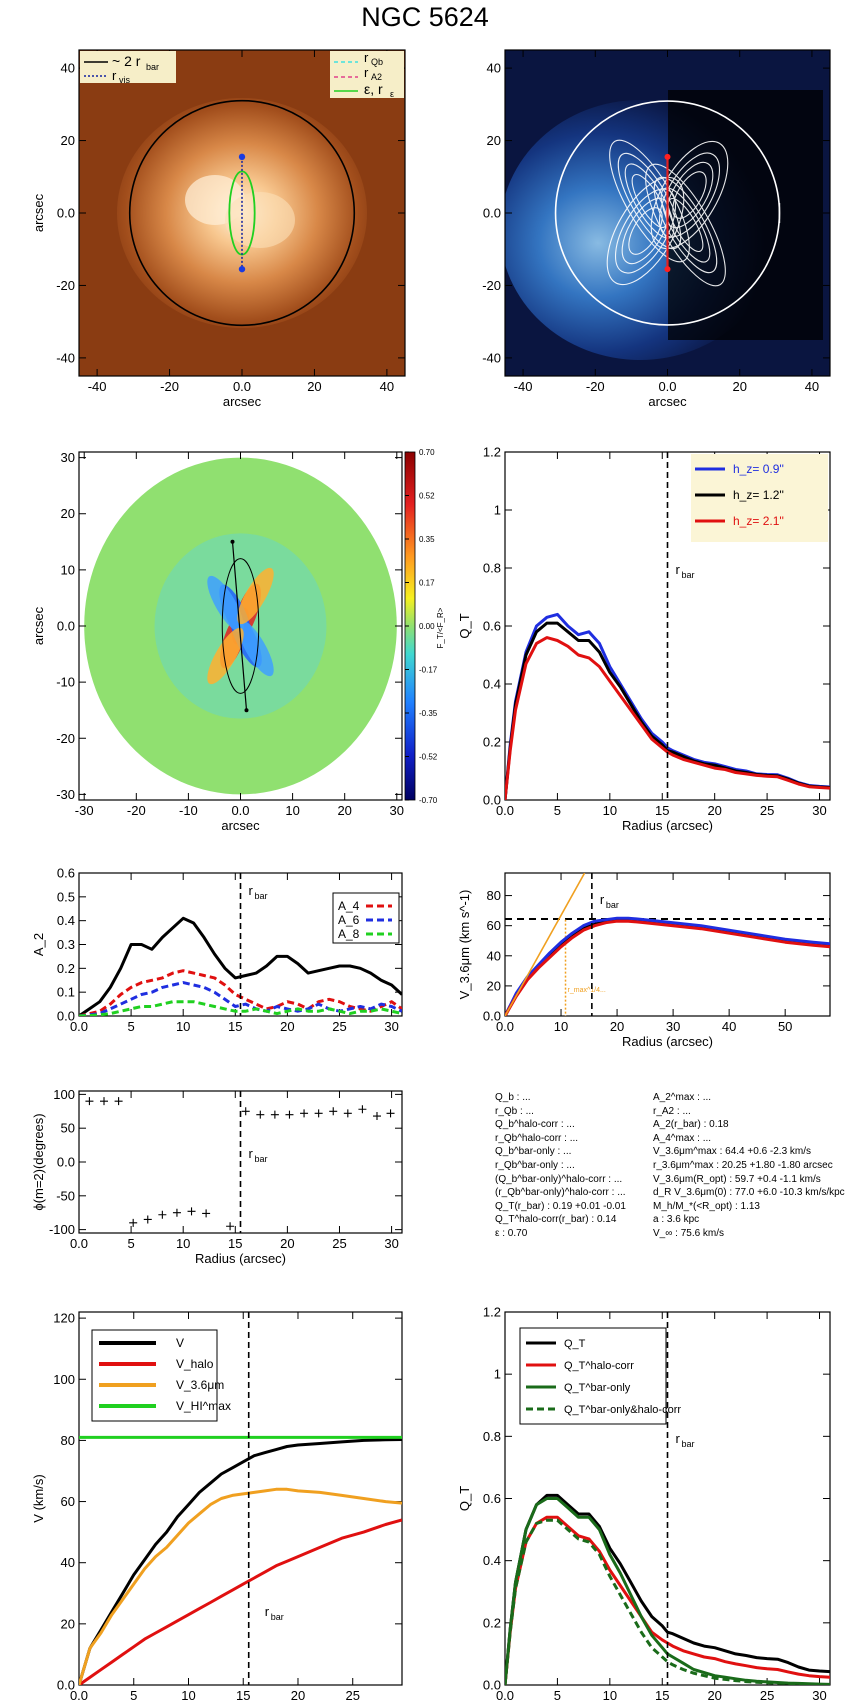 This screenshot has width=850, height=1700. What do you see at coordinates (66, 968) in the screenshot?
I see `fourier_amplitudes-ytick-label: 0.2` at bounding box center [66, 968].